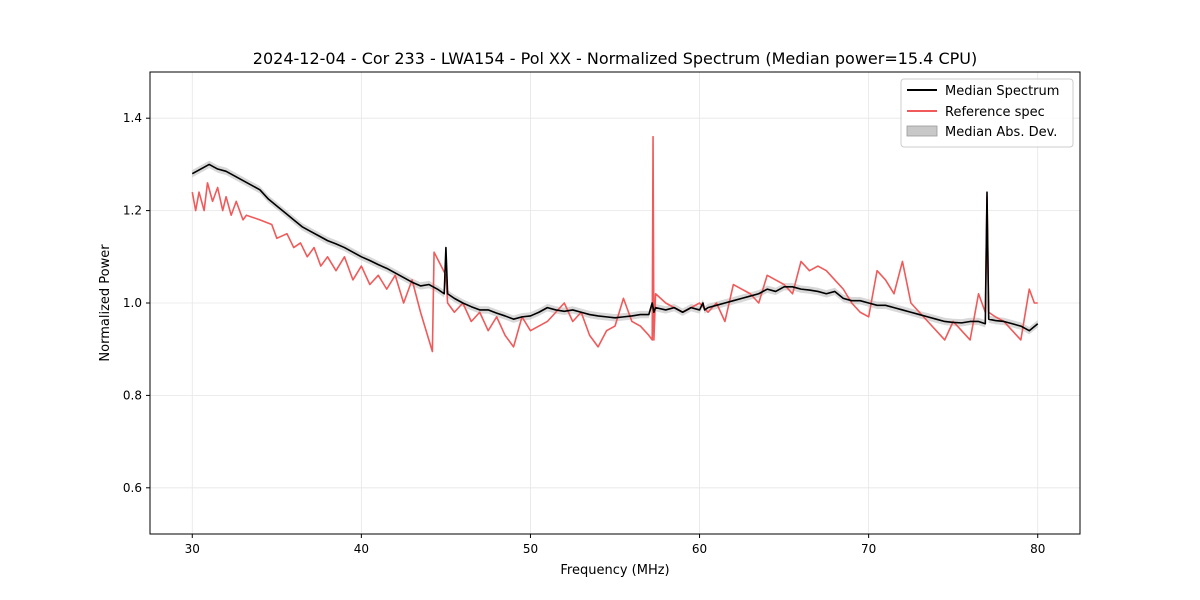  What do you see at coordinates (530, 549) in the screenshot?
I see `x-tick-label: 50` at bounding box center [530, 549].